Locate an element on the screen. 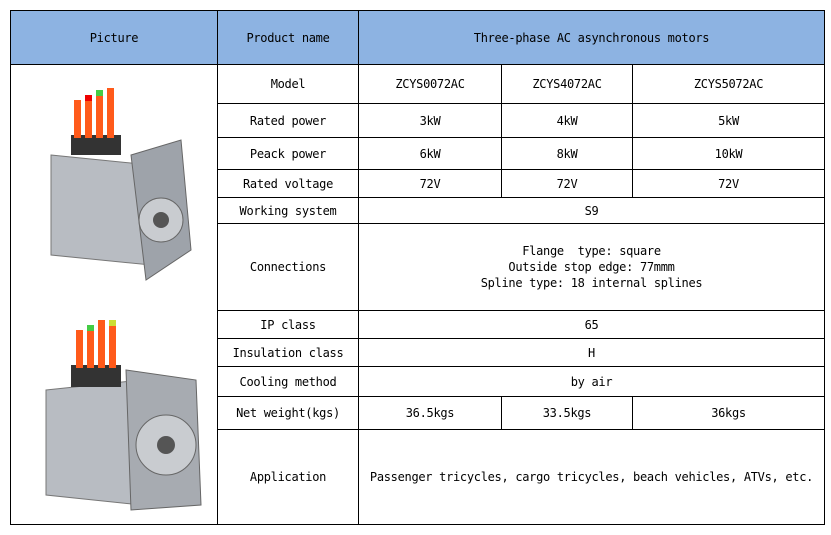 The width and height of the screenshot is (831, 535). value-rated-power: 3kW is located at coordinates (430, 120).